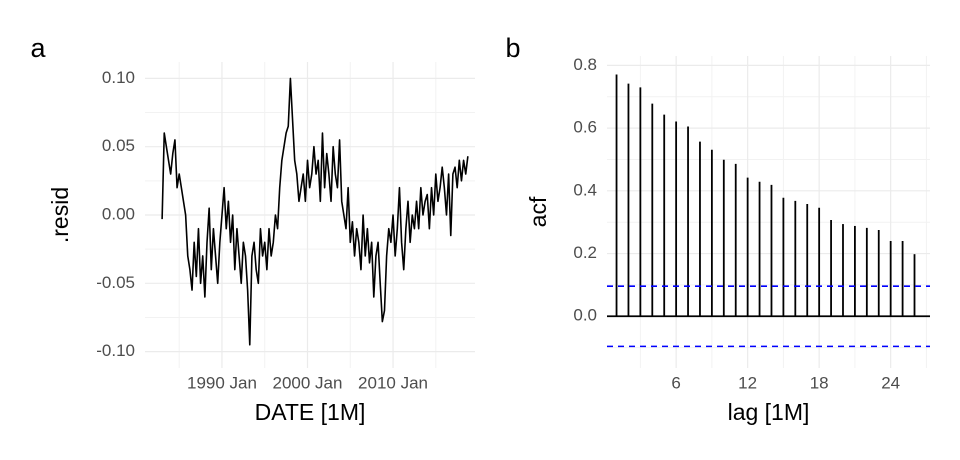 This screenshot has height=460, width=960. Describe the element at coordinates (118, 77) in the screenshot. I see `y-tick-label: 0.10` at that location.